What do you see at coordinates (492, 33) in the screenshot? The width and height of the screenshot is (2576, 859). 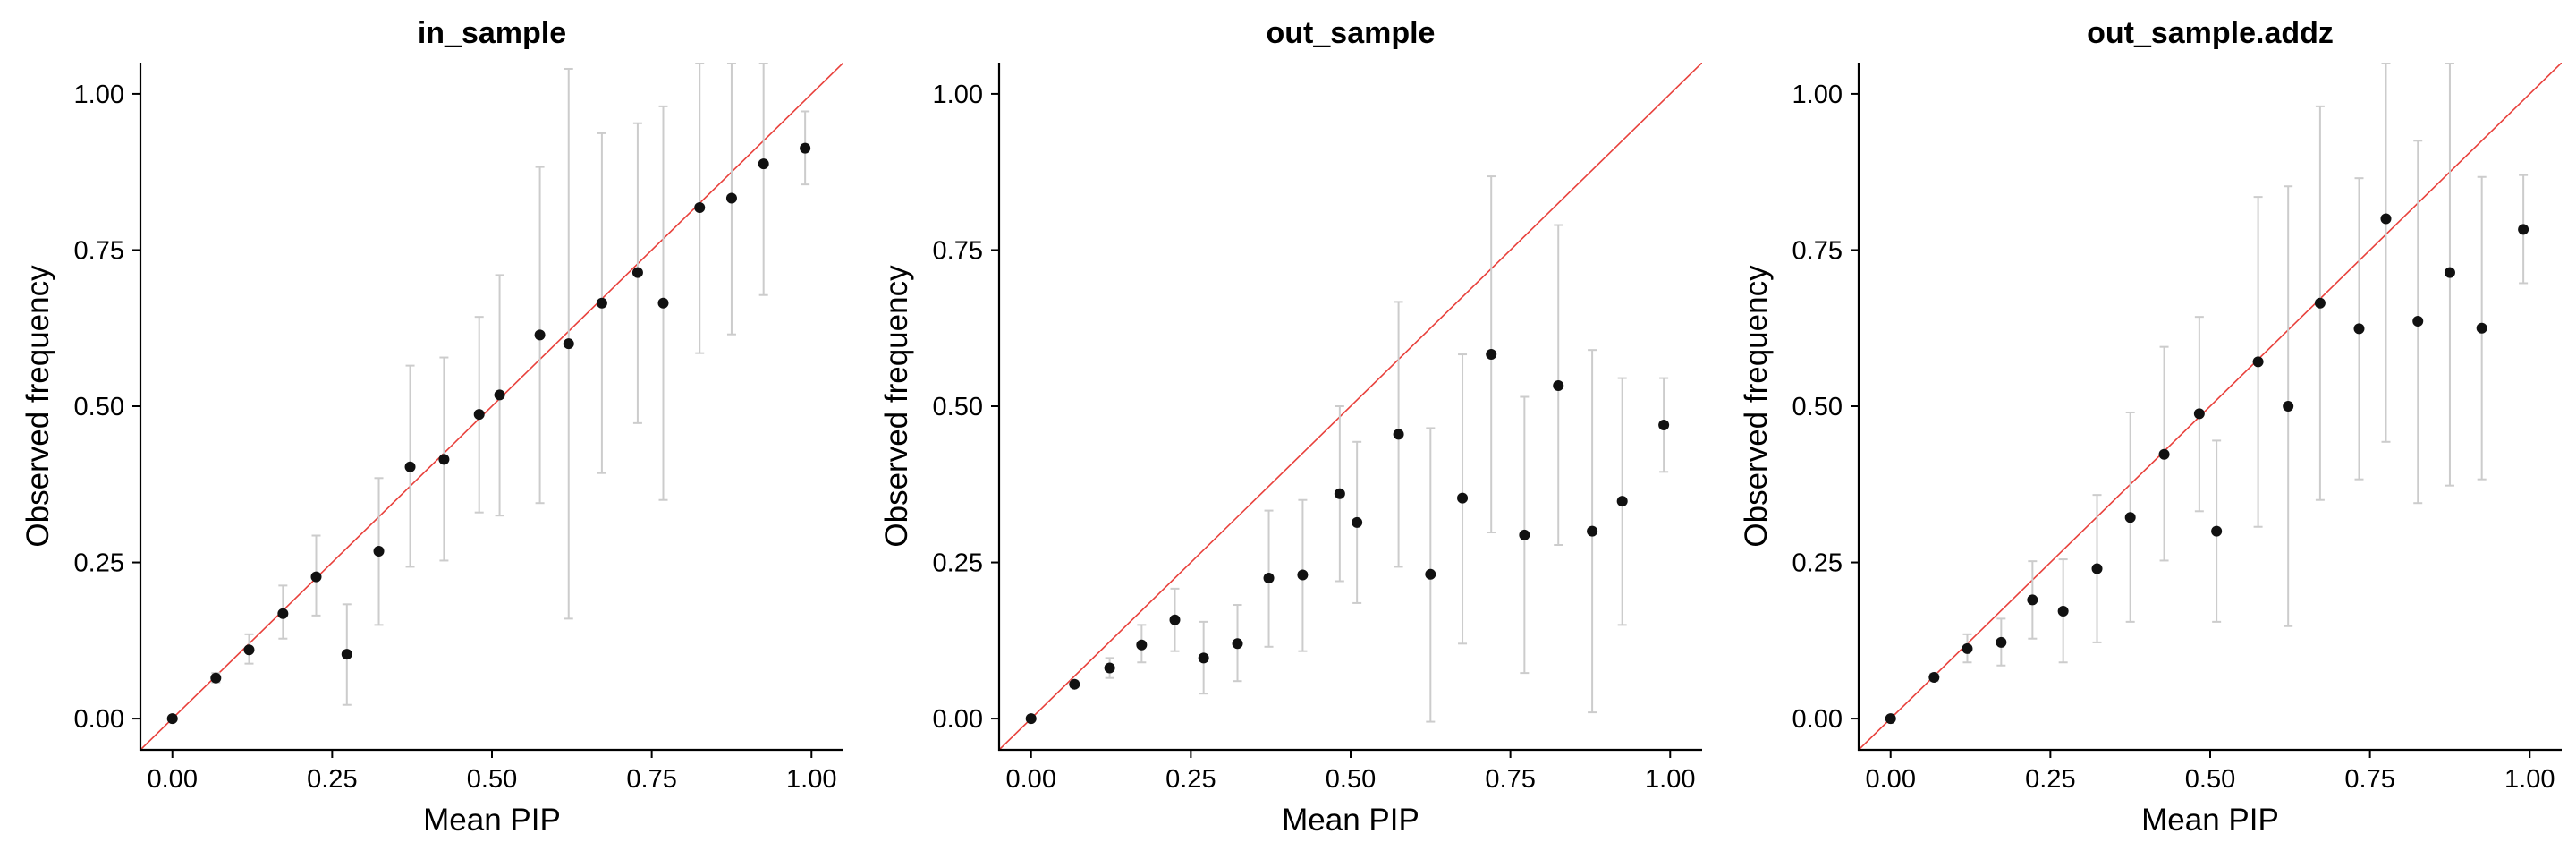 I see `chart-title: in_sample` at bounding box center [492, 33].